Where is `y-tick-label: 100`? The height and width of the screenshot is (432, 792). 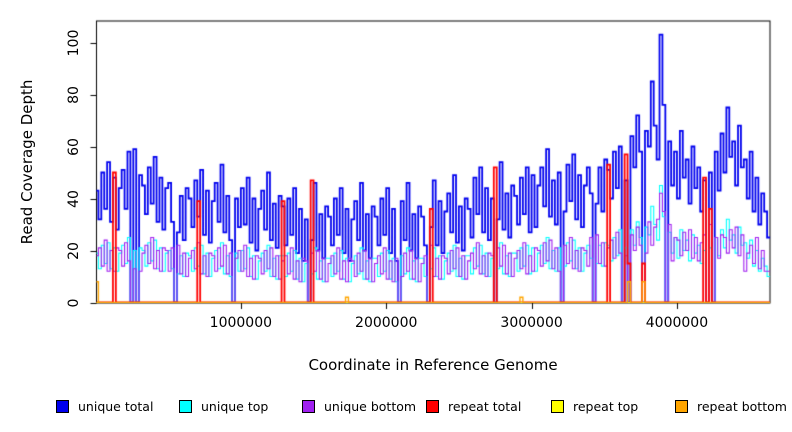 y-tick-label: 100 is located at coordinates (74, 42).